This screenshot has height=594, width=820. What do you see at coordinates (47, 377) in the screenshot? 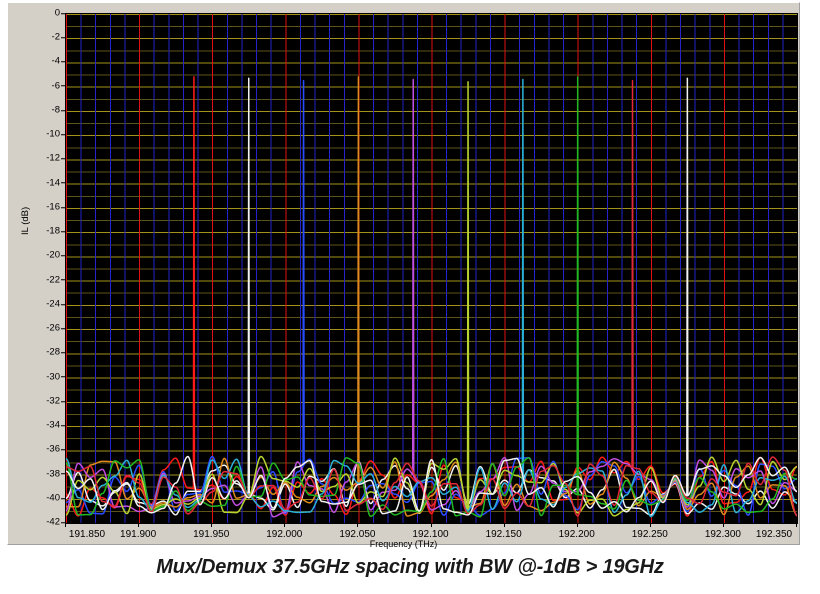
I see `y-axis-tick: -30` at bounding box center [47, 377].